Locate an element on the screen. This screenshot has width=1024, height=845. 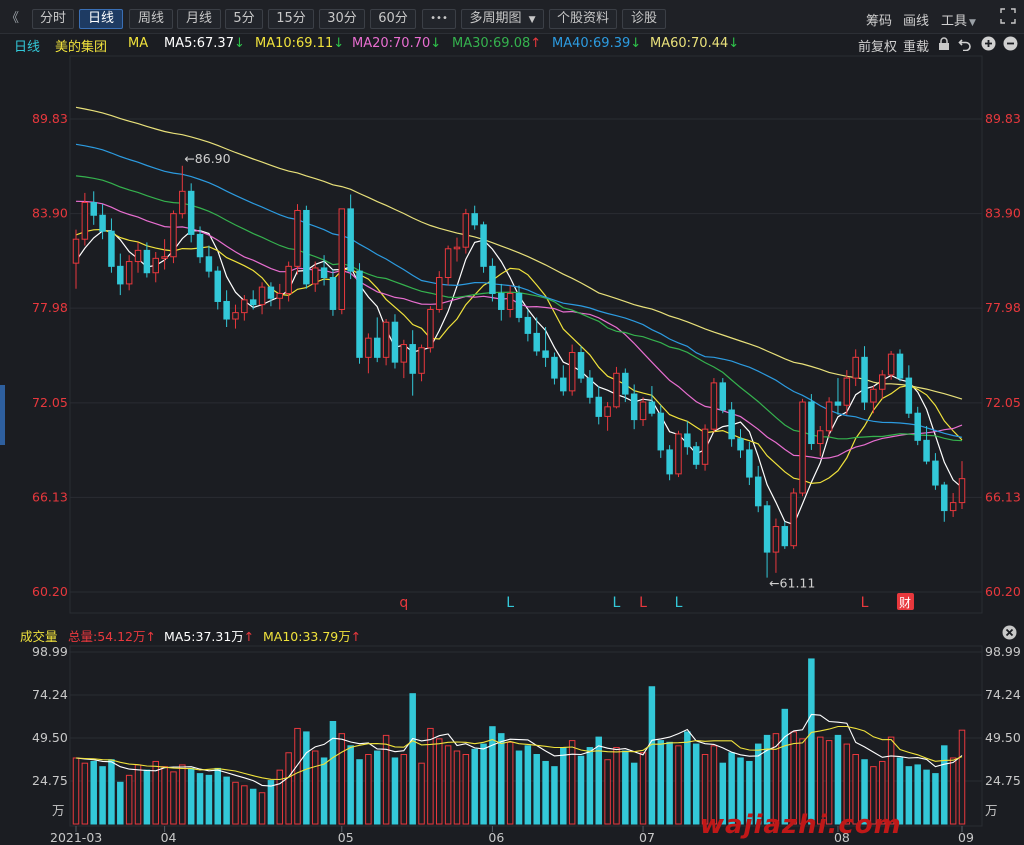
reload-button: 重载 is located at coordinates (916, 47).